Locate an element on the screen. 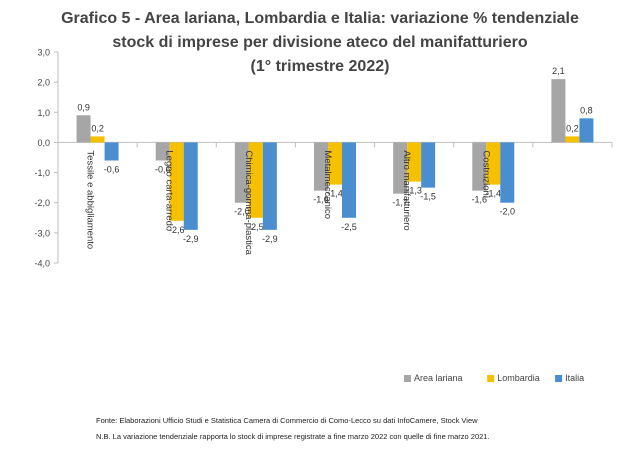  data-label: -1,3 is located at coordinates (414, 191).